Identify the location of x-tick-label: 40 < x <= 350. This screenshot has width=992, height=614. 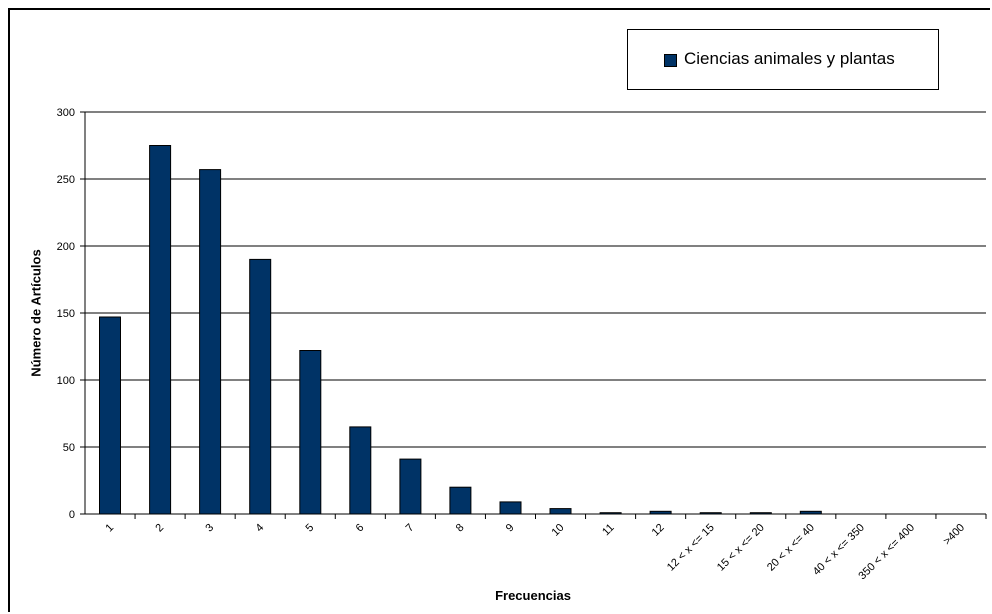
(839, 550).